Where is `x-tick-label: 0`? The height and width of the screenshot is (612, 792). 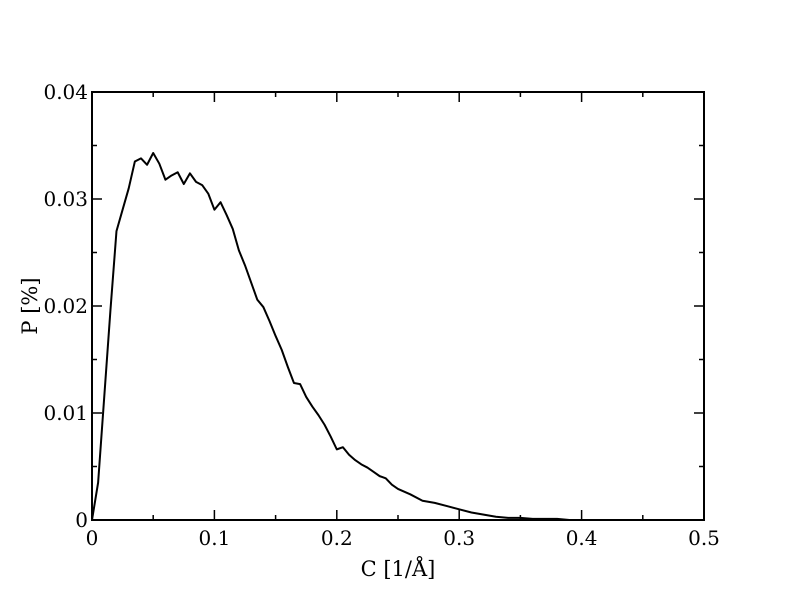 x-tick-label: 0 is located at coordinates (92, 538).